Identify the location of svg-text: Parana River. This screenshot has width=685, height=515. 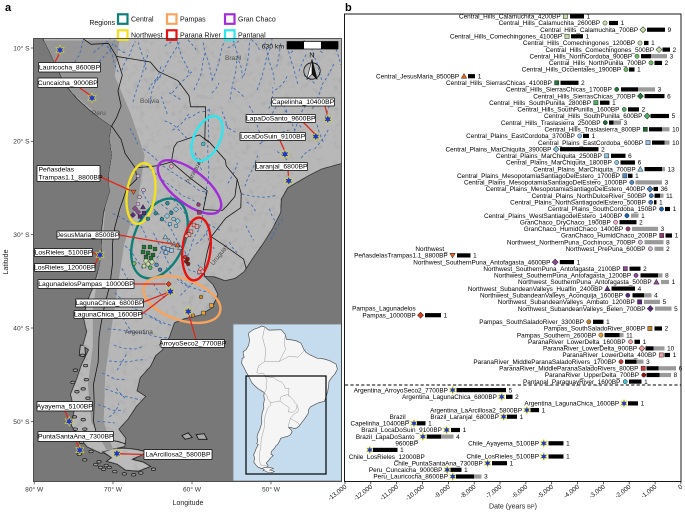
(201, 36).